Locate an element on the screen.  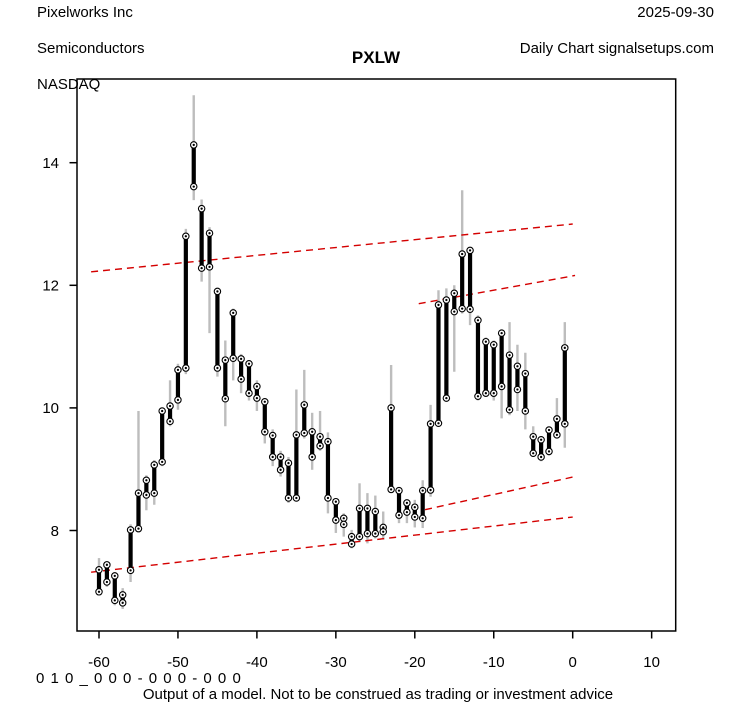
page-title: PXLW is located at coordinates (376, 57).